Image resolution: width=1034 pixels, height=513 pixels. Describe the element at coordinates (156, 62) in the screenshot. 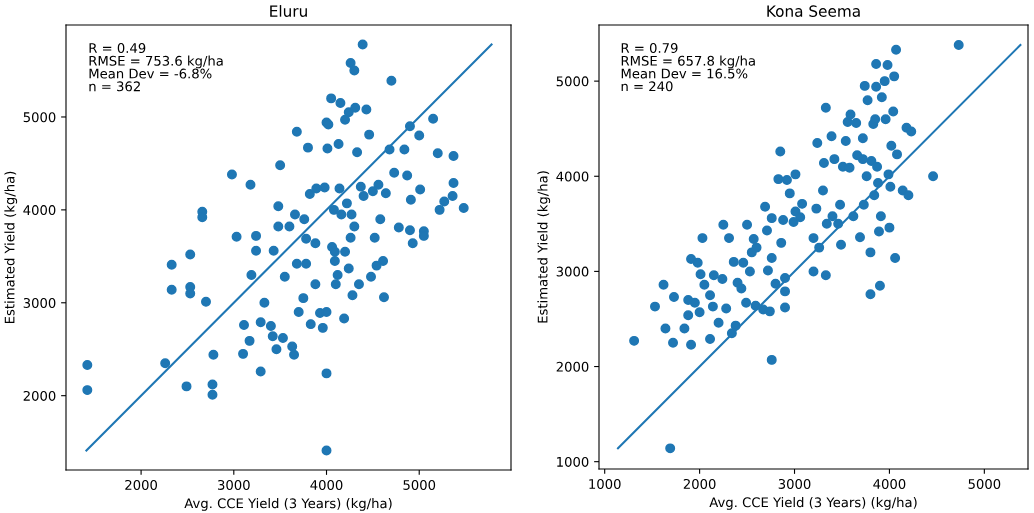

I see `annotation: RMSE = 753.6 kg/ha` at that location.